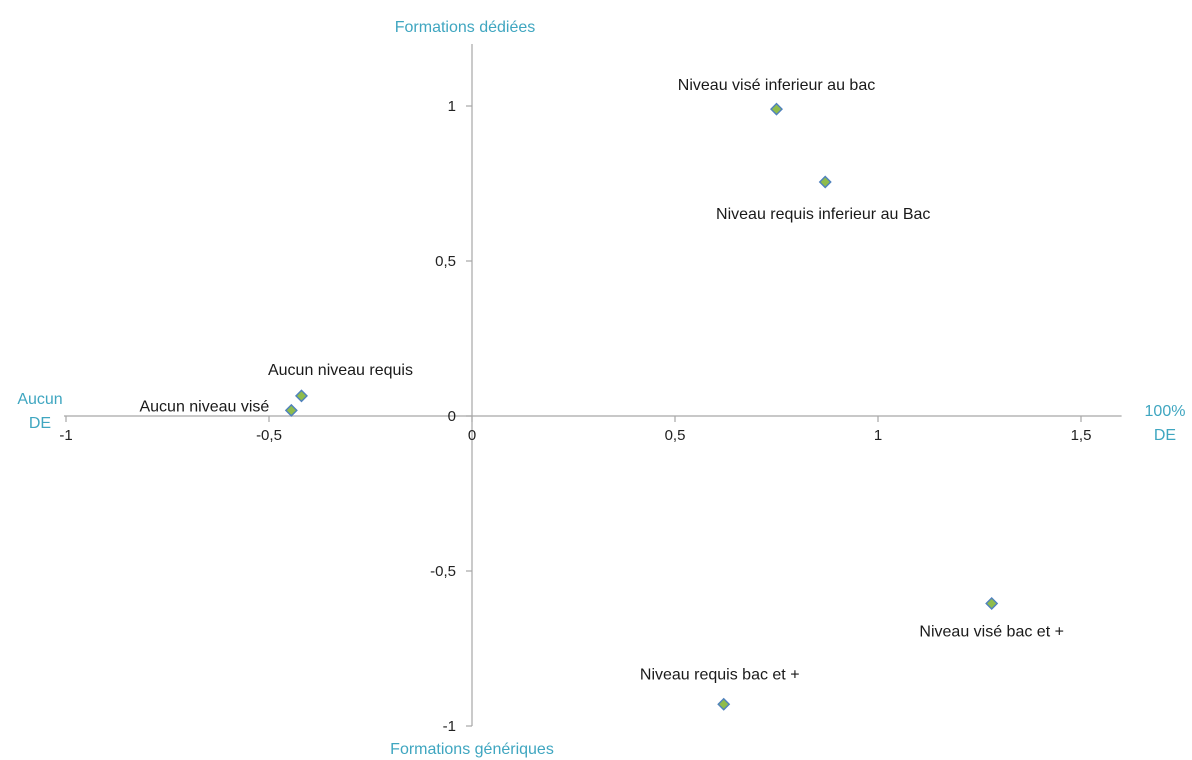  I want to click on x-tick-label: 1,5, so click(1081, 435).